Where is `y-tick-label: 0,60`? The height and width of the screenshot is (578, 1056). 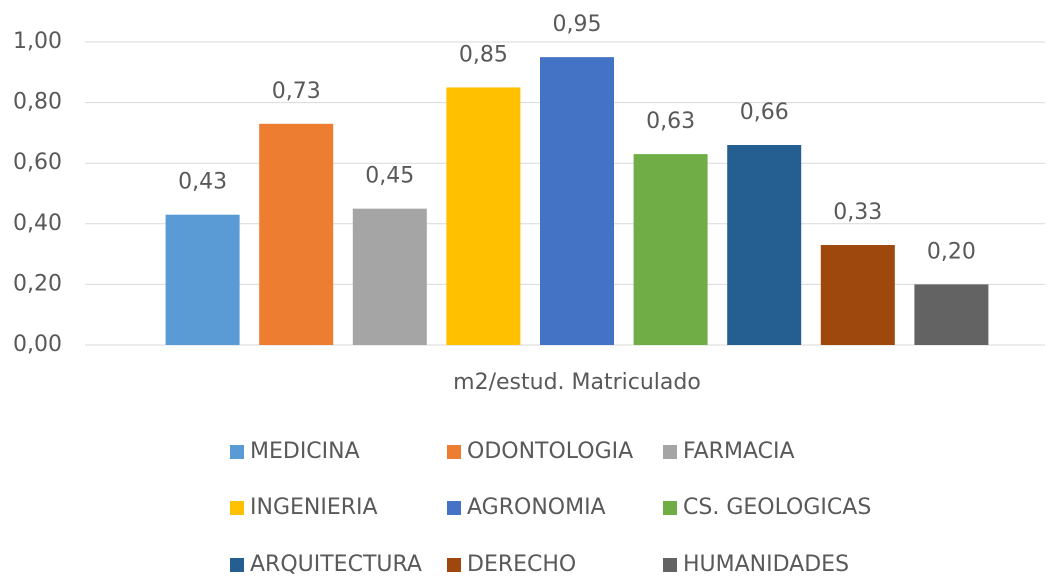 y-tick-label: 0,60 is located at coordinates (37, 162).